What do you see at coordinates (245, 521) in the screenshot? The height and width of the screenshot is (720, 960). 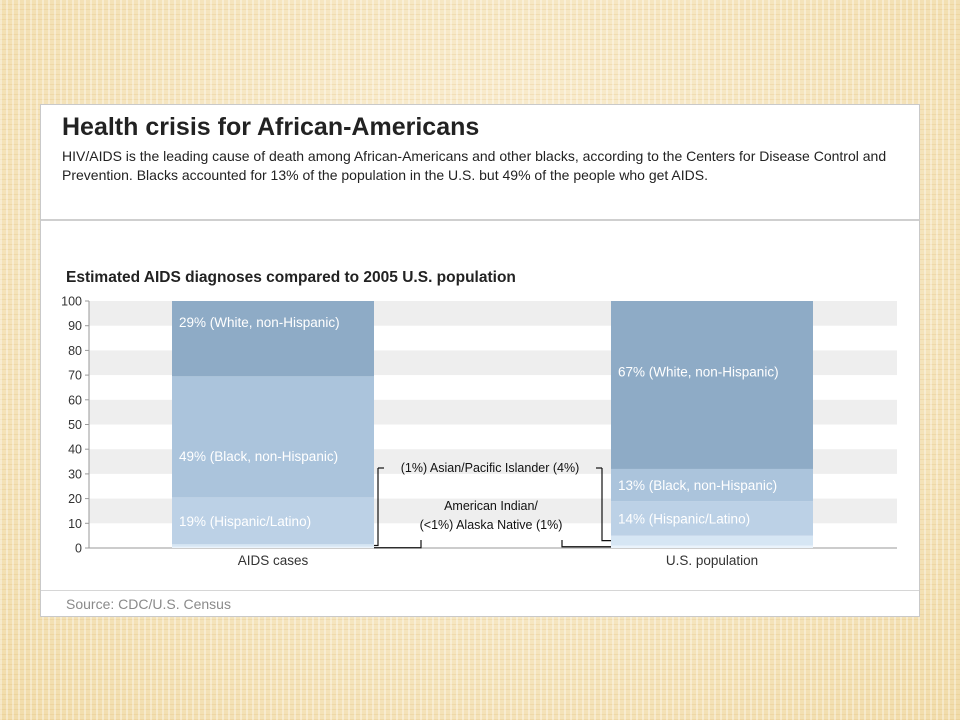 I see `data-label-hispanic: 19% (Hispanic/Latino)` at bounding box center [245, 521].